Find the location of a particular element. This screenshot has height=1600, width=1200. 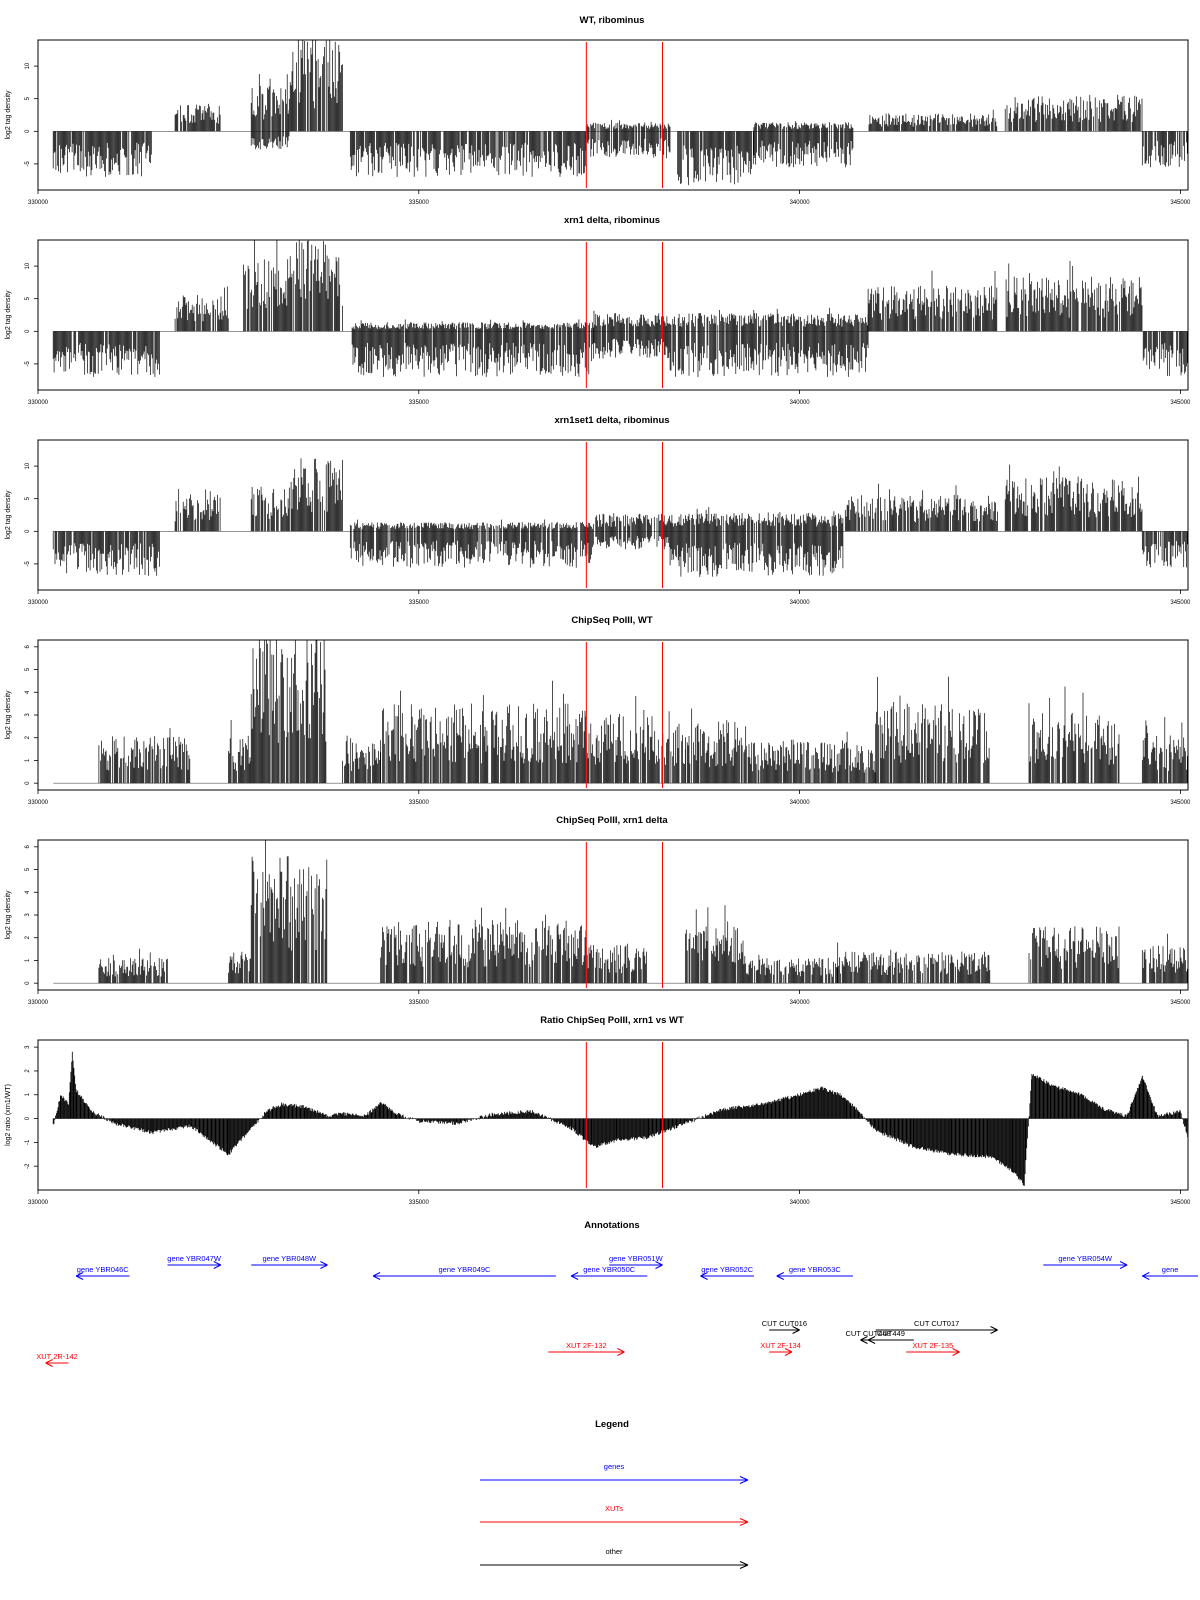

panel-title: WT, ribominus is located at coordinates (612, 20).